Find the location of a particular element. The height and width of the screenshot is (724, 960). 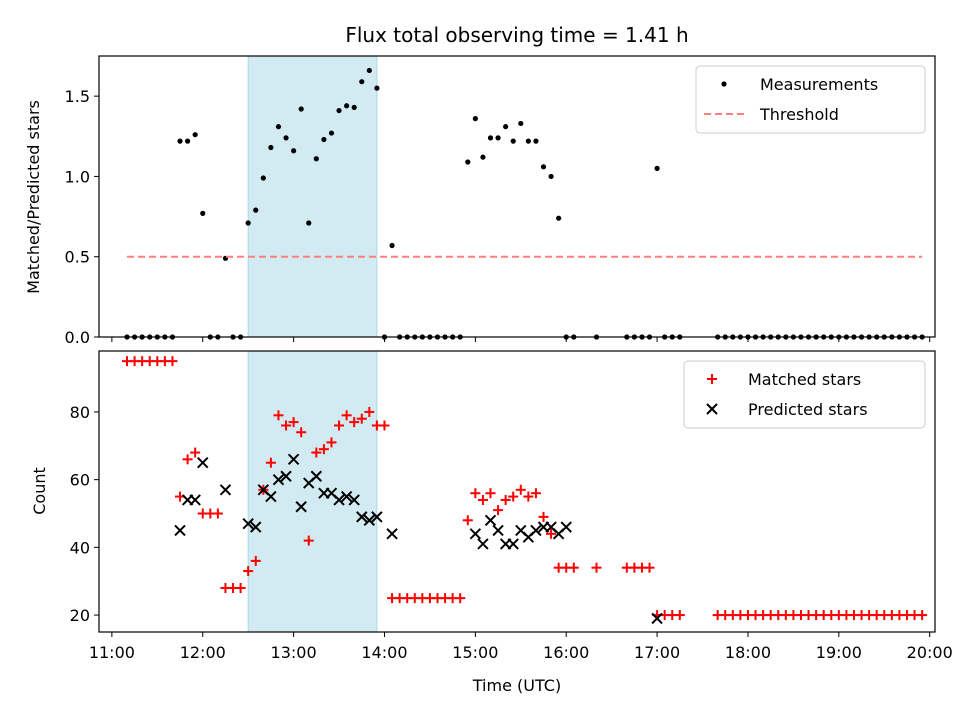

legend-item: Predicted stars is located at coordinates (787, 409).